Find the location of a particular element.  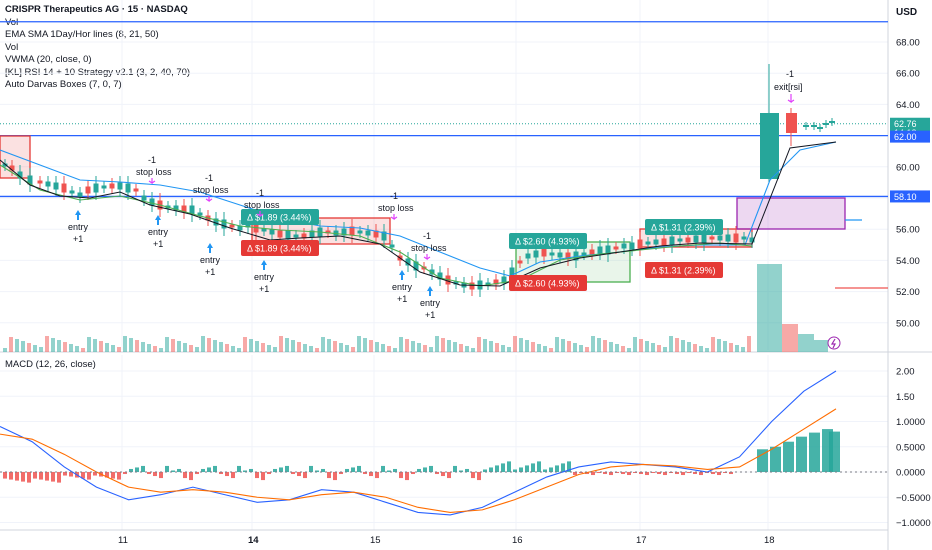

symbol-title: CRISPR Therapeutics AG · 15 · NASDAQ is located at coordinates (96, 9).